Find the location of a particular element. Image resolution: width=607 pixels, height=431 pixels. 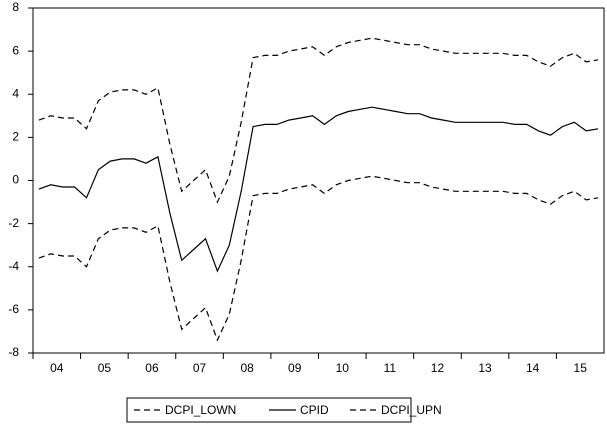

y-tick-label: 2 is located at coordinates (15, 137).